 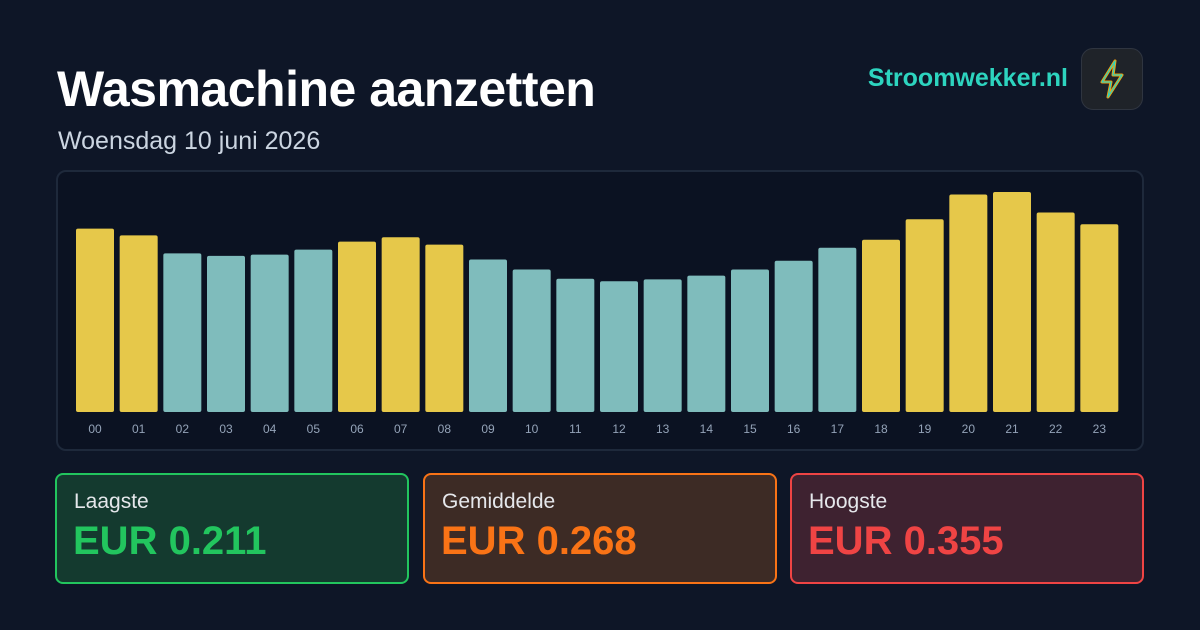 I want to click on stat-value: EUR 0.211, so click(x=170, y=541).